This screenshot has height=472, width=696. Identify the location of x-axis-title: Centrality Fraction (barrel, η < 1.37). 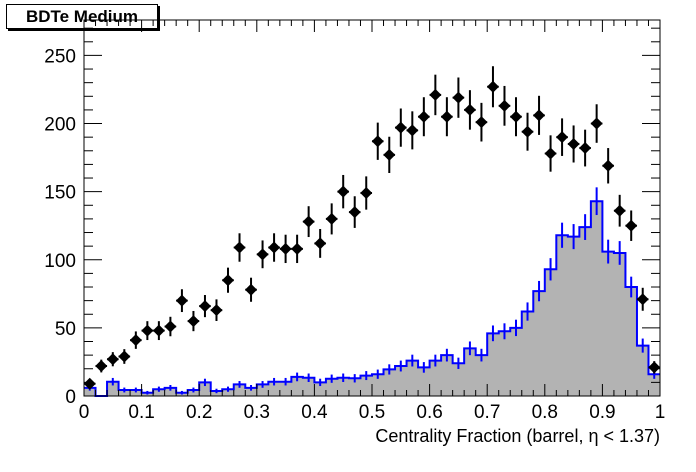
(517, 436).